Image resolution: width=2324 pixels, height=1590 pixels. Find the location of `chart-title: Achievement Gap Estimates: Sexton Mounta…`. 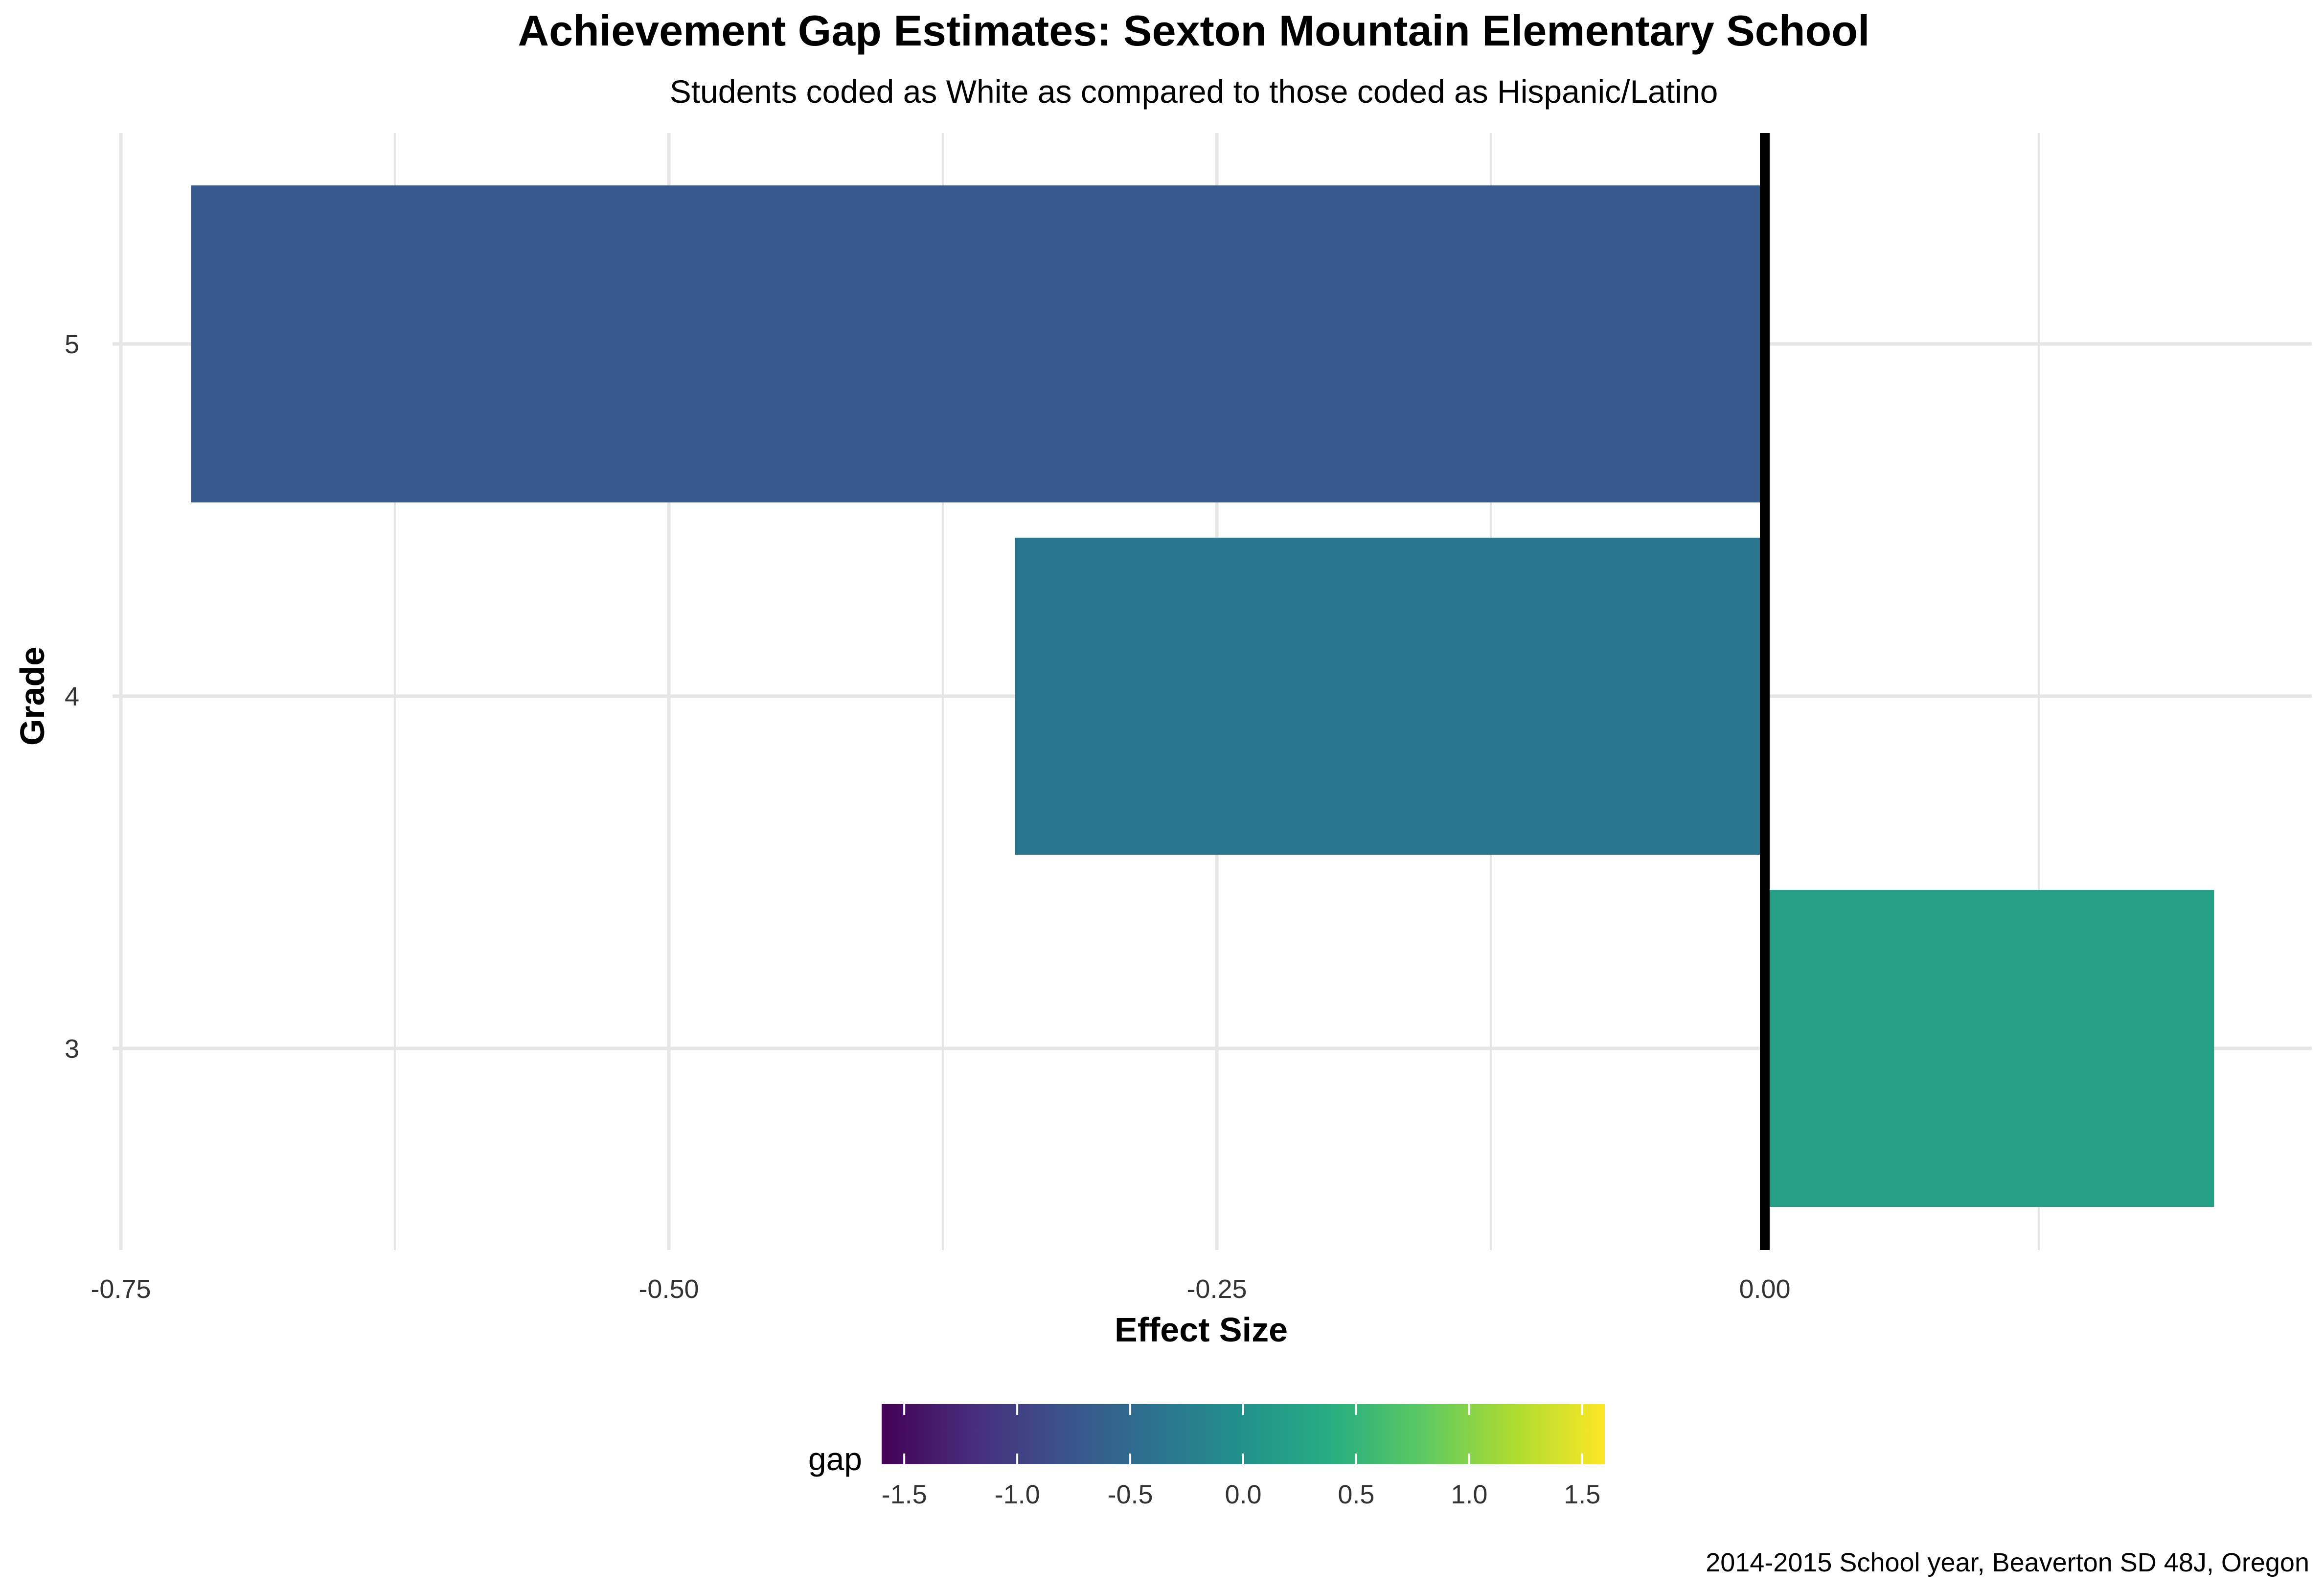

chart-title: Achievement Gap Estimates: Sexton Mounta… is located at coordinates (1194, 31).